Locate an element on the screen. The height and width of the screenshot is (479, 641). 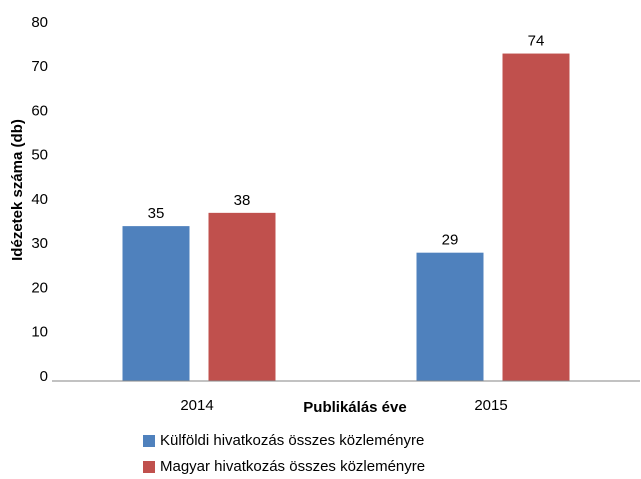
legend-label: Magyar hivatkozás összes közleményre is located at coordinates (292, 466).